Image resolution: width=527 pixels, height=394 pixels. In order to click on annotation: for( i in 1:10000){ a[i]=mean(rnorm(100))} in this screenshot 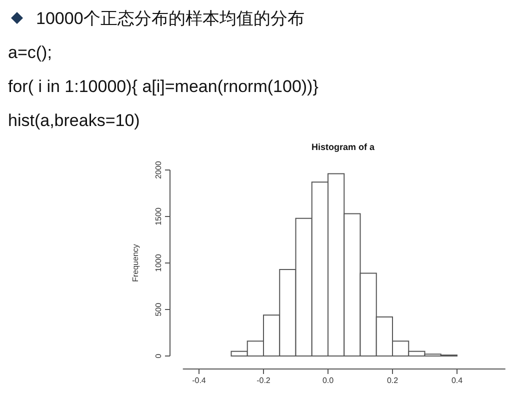, I will do `click(163, 86)`.